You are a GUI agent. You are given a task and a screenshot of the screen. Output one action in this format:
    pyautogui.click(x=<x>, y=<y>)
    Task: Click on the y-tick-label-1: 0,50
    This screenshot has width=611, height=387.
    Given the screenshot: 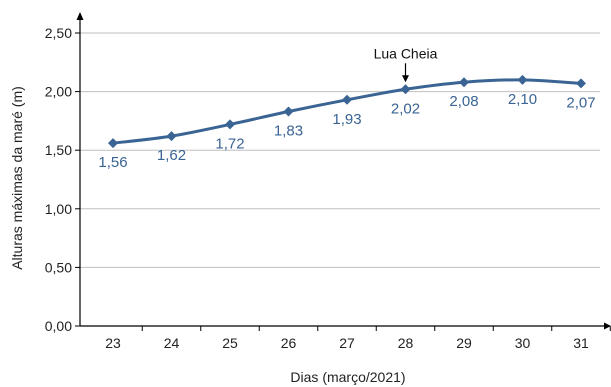 What is the action you would take?
    pyautogui.click(x=58, y=267)
    